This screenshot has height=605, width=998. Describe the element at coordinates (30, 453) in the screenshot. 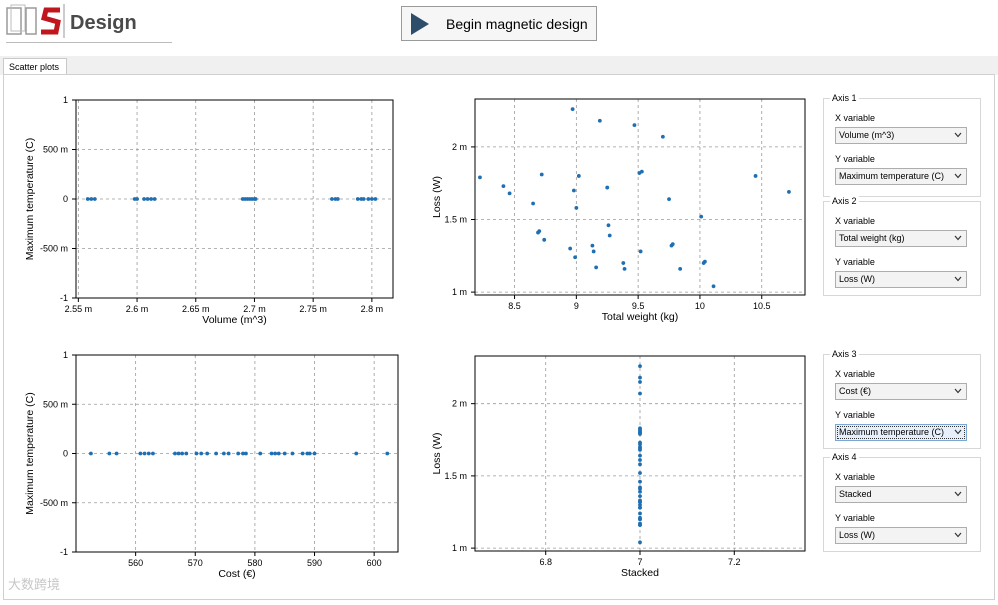

I see `y-axis-label: Maximum temperature (C)` at that location.